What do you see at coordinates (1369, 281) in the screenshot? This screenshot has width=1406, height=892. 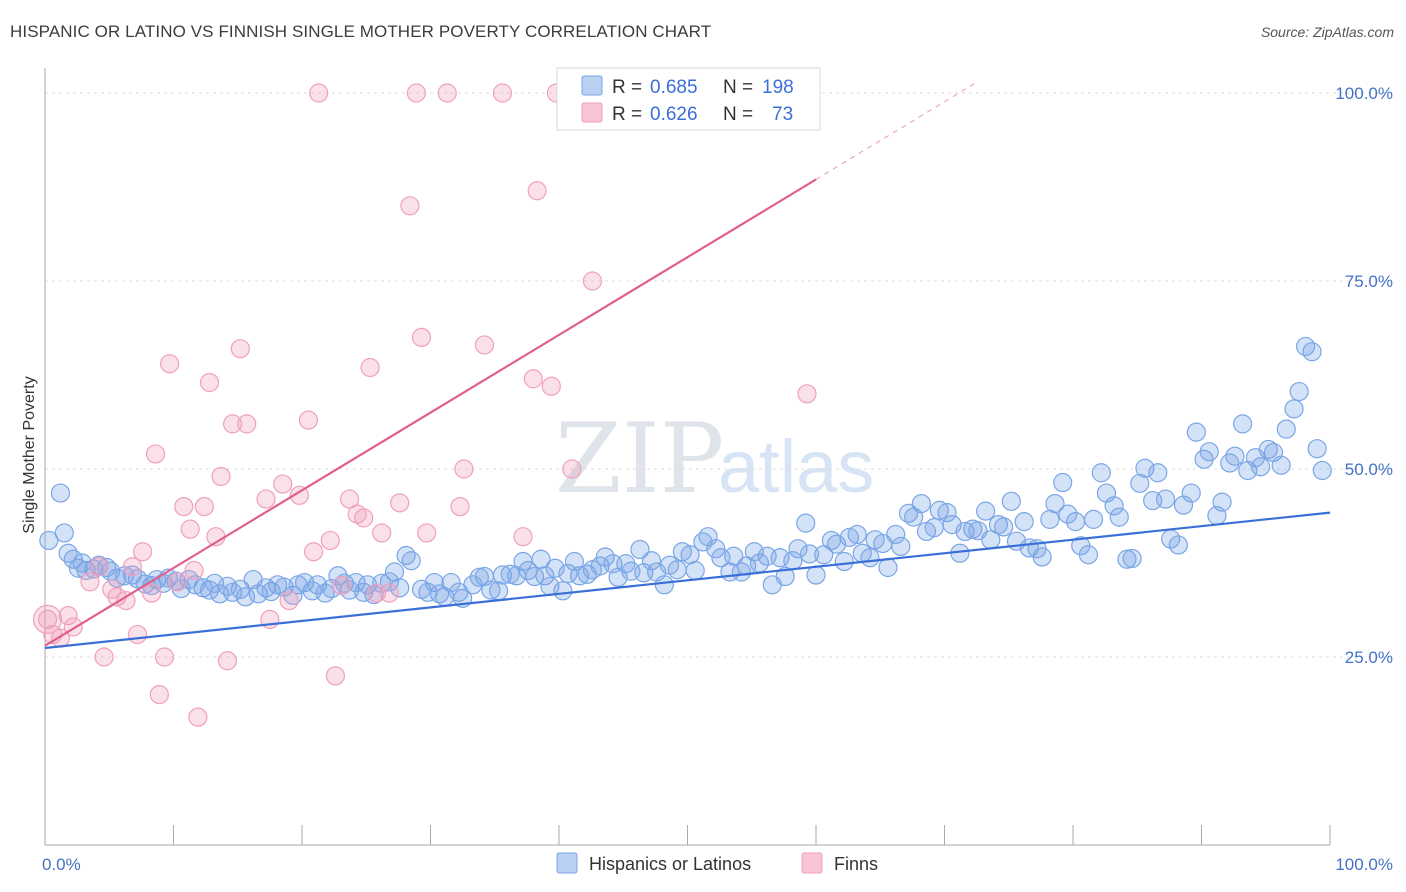 I see `y-tick-label-2: 75.0%` at bounding box center [1369, 281].